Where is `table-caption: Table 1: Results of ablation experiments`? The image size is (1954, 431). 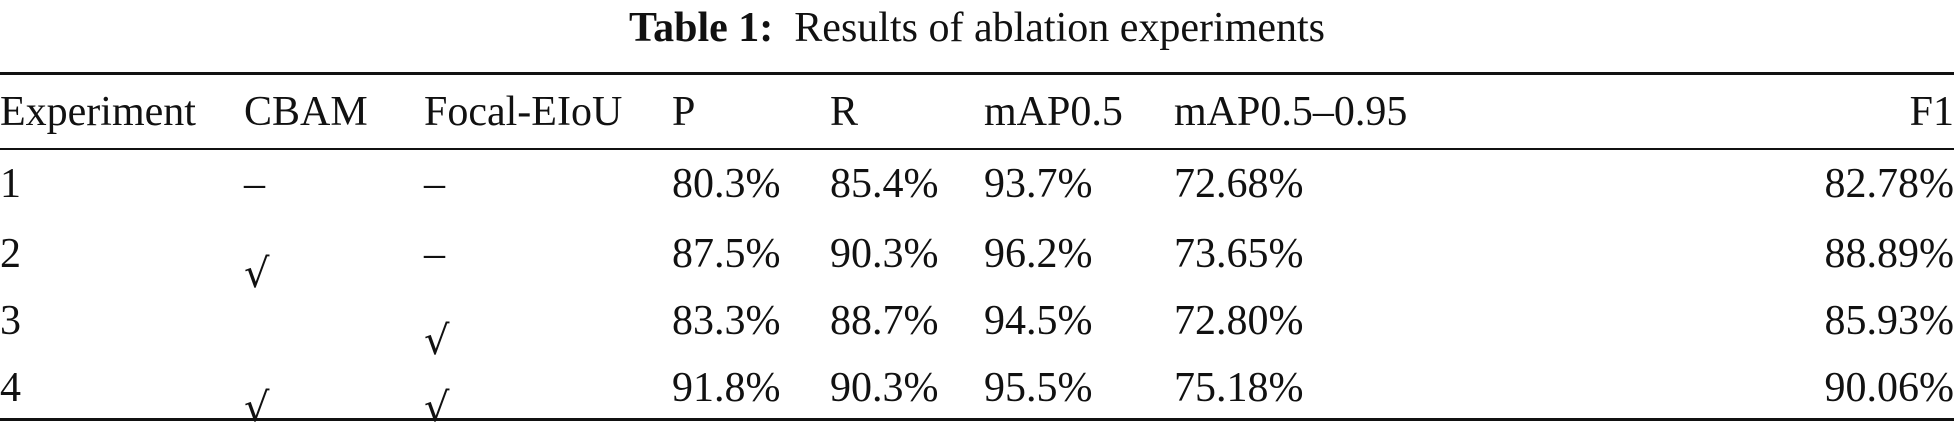 table-caption: Table 1: Results of ablation experiments is located at coordinates (977, 28).